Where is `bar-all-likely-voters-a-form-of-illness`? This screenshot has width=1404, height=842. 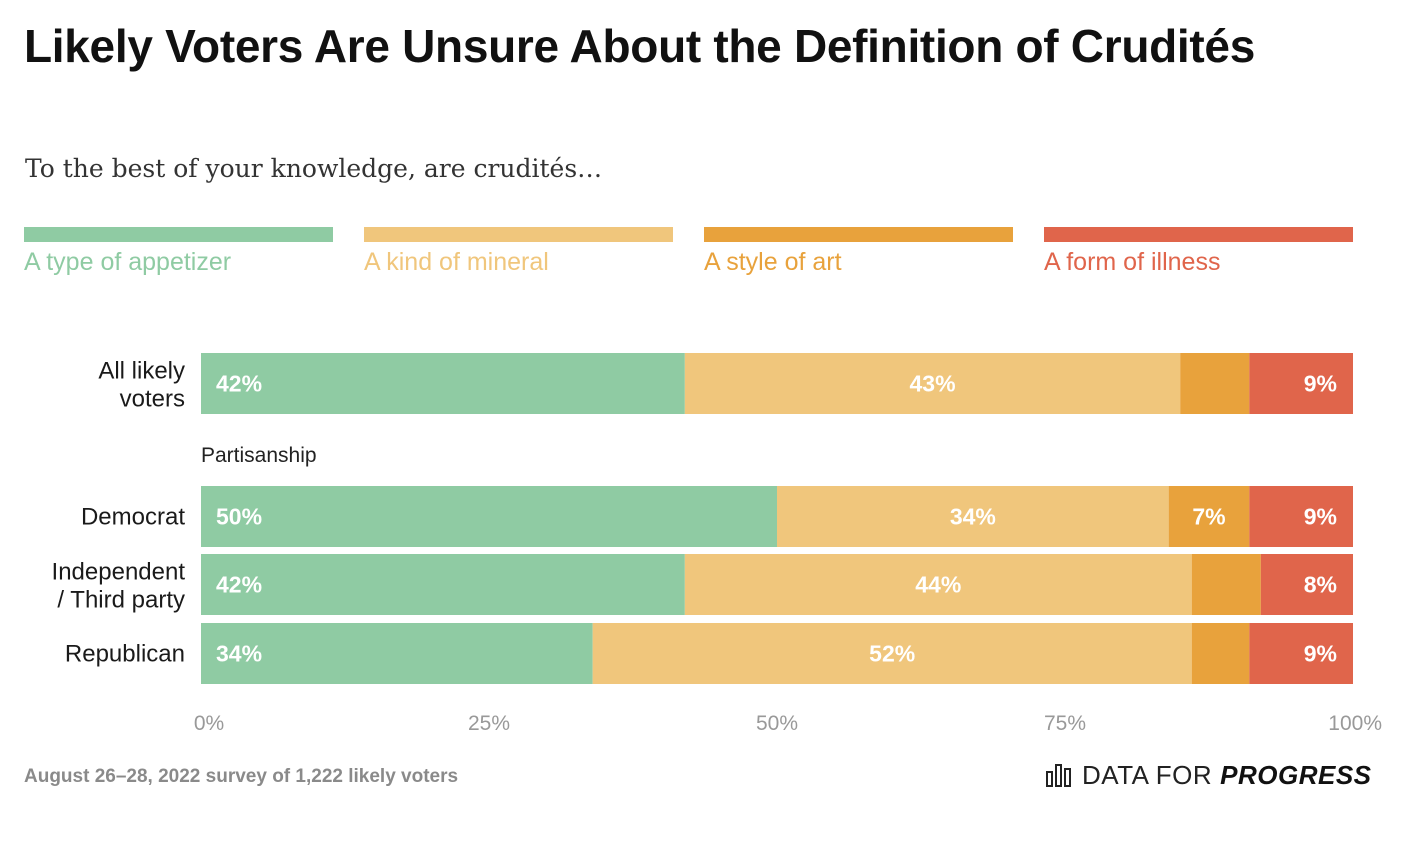
bar-all-likely-voters-a-form-of-illness is located at coordinates (1301, 383).